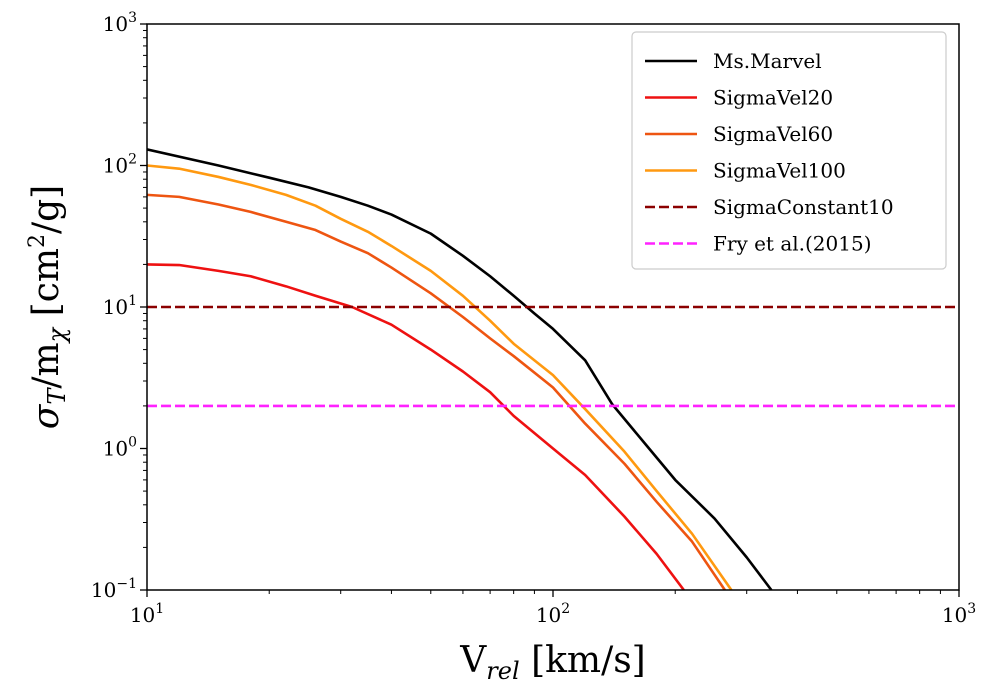 This screenshot has height=694, width=996. Describe the element at coordinates (792, 244) in the screenshot. I see `legend-label: Fry et al.(2015)` at that location.